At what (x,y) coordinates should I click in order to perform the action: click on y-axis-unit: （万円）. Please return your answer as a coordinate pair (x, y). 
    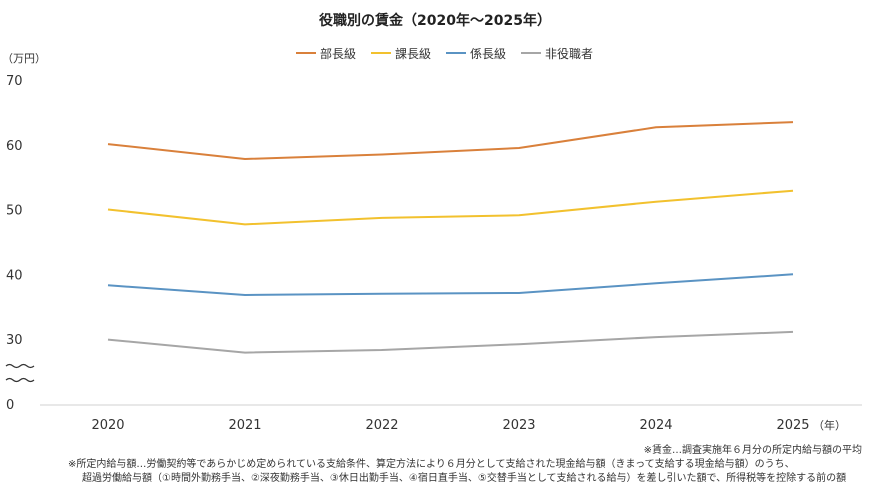
    Looking at the image, I should click on (24, 58).